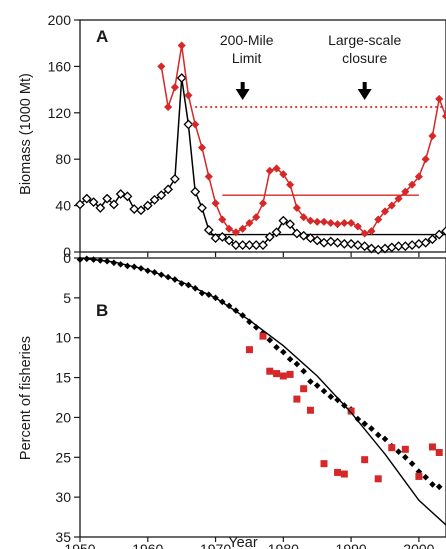 This screenshot has height=549, width=446. What do you see at coordinates (364, 66) in the screenshot?
I see `annotation-large-scale-closure: Large-scale closure` at bounding box center [364, 66].